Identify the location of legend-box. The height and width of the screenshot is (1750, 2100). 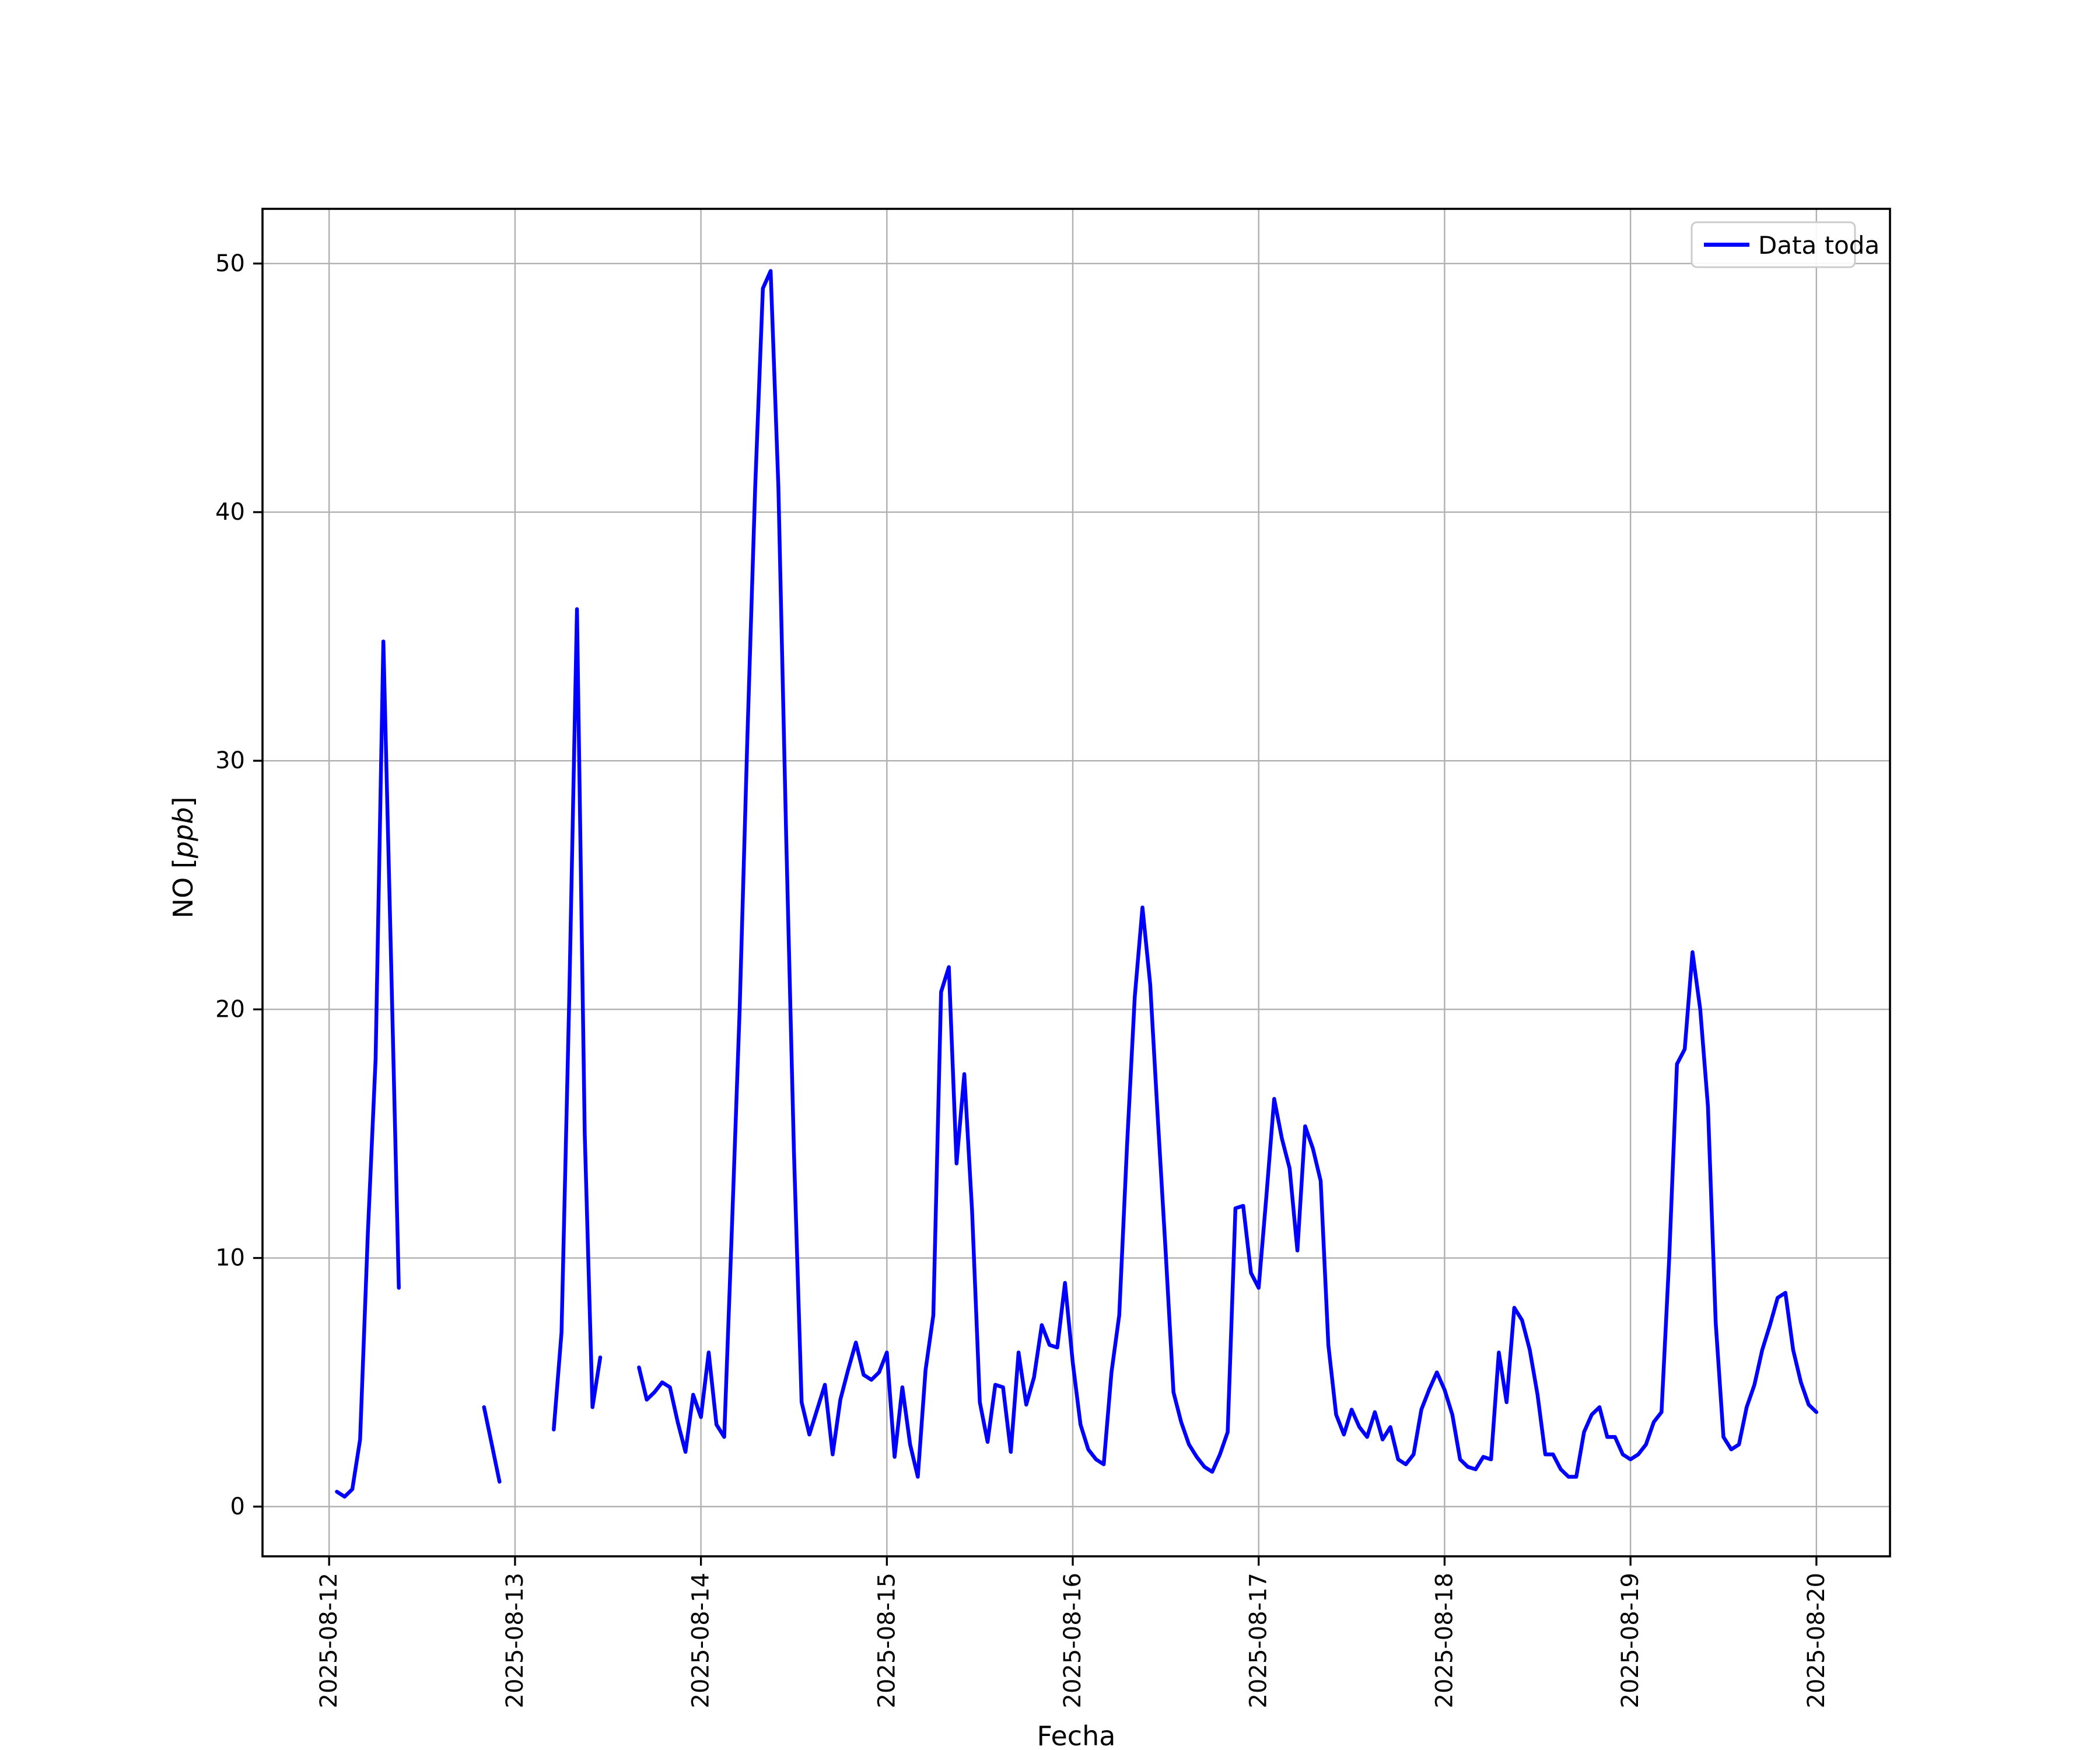
(1773, 244).